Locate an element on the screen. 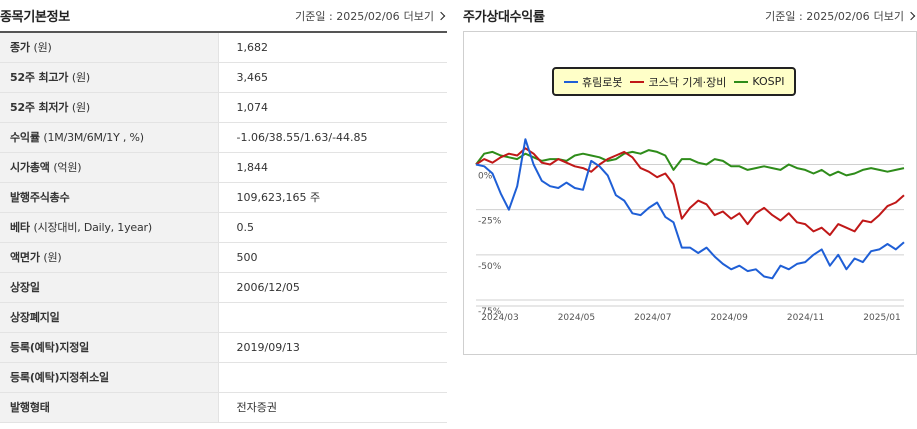  row-label: 수익률 (1M/3M/6M/1Y , %) is located at coordinates (109, 137).